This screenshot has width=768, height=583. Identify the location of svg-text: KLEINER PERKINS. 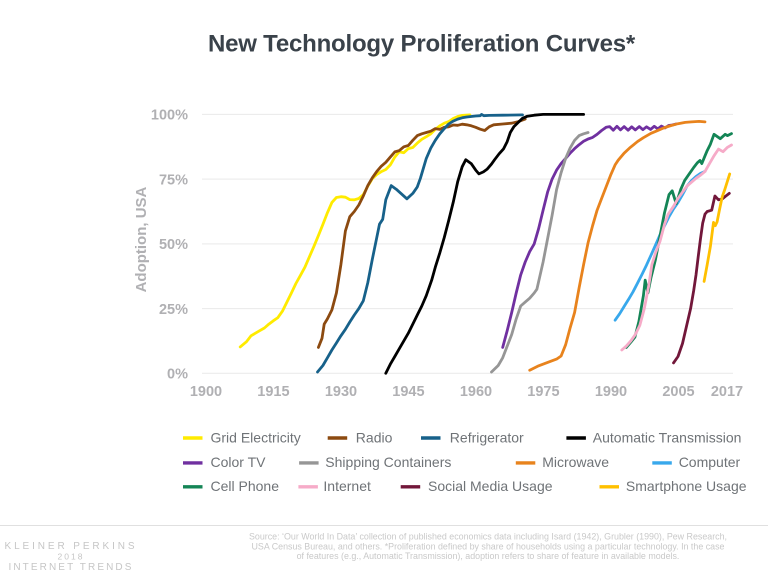
(71, 546).